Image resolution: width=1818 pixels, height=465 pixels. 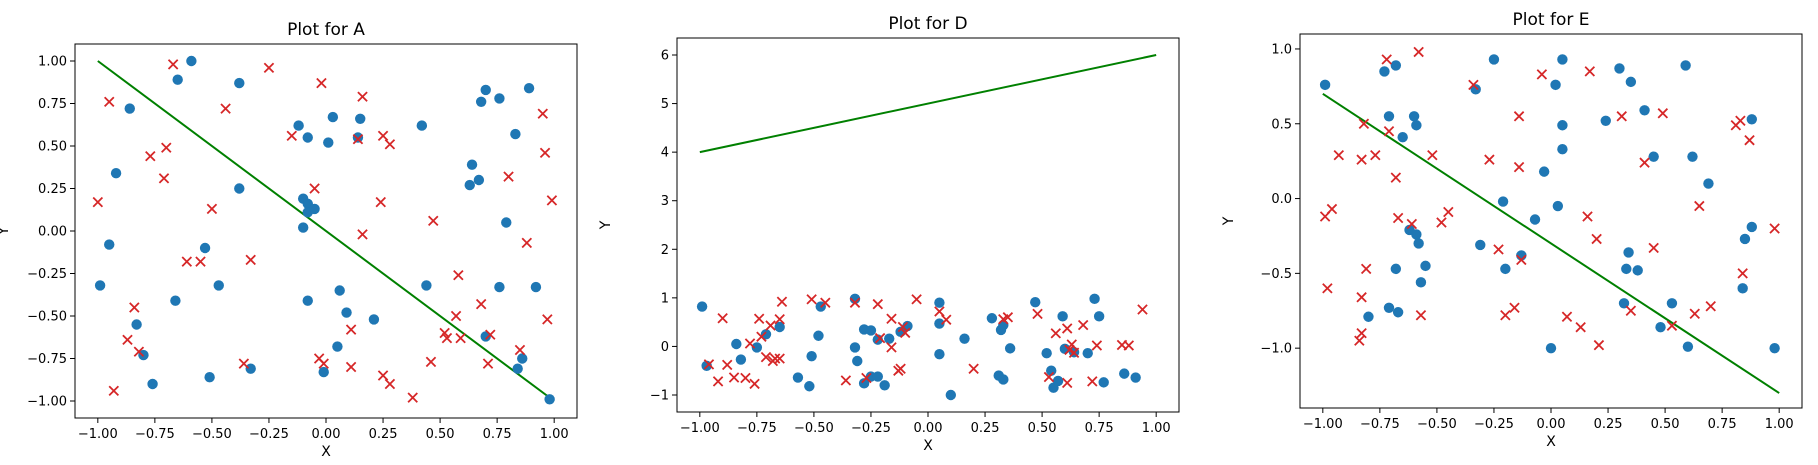 What do you see at coordinates (326, 434) in the screenshot?
I see `x-tick-label: 0.00` at bounding box center [326, 434].